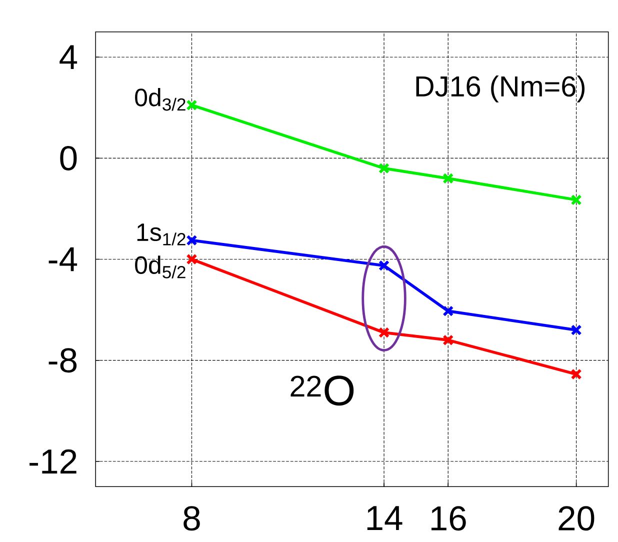 The image size is (618, 542). Describe the element at coordinates (160, 267) in the screenshot. I see `series-label: 0d$_{5/2}$` at that location.